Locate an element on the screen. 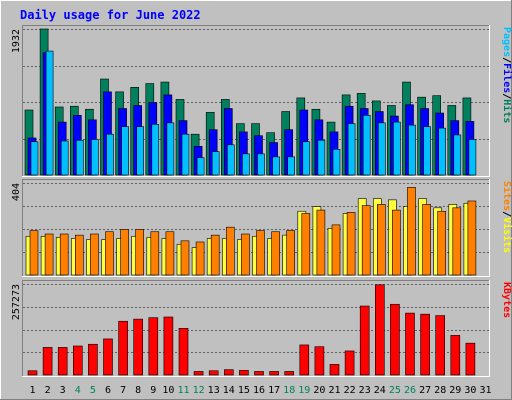 The image size is (512, 400). axis-label: KBytes is located at coordinates (506, 300).